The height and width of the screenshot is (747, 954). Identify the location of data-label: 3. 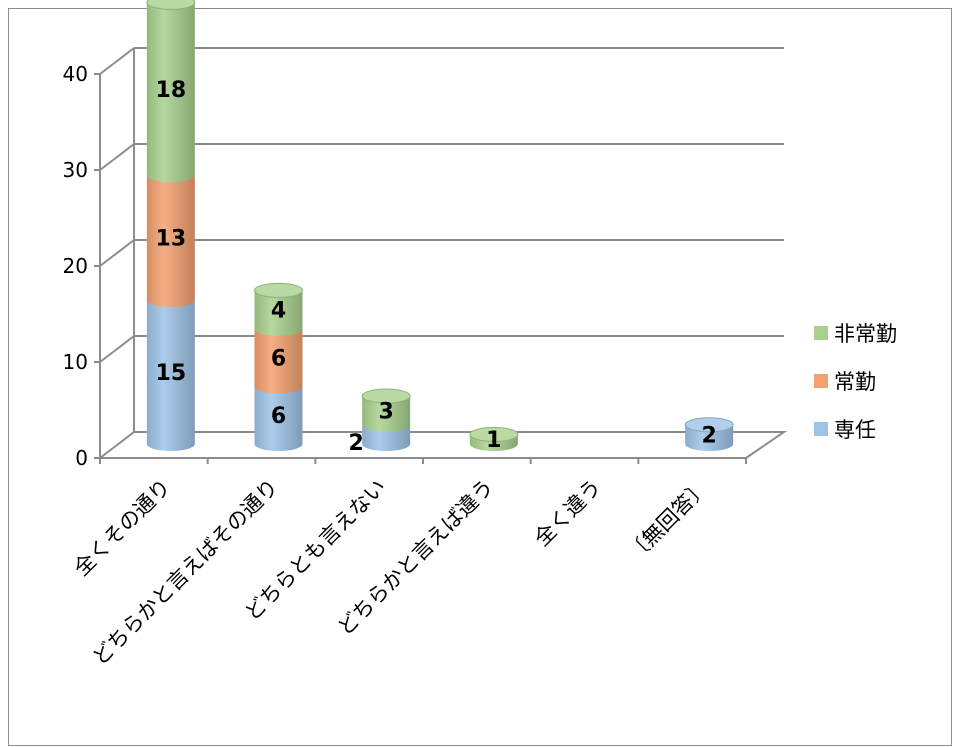
(386, 411).